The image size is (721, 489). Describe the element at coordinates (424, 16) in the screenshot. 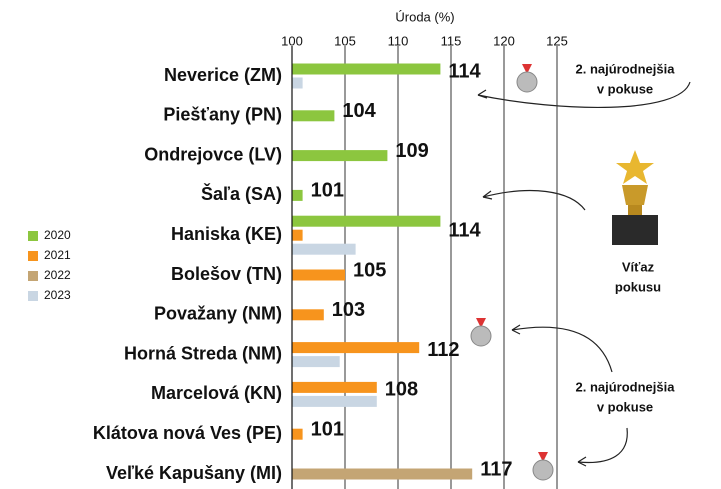

I see `x-axis-title: Úroda (%)` at that location.